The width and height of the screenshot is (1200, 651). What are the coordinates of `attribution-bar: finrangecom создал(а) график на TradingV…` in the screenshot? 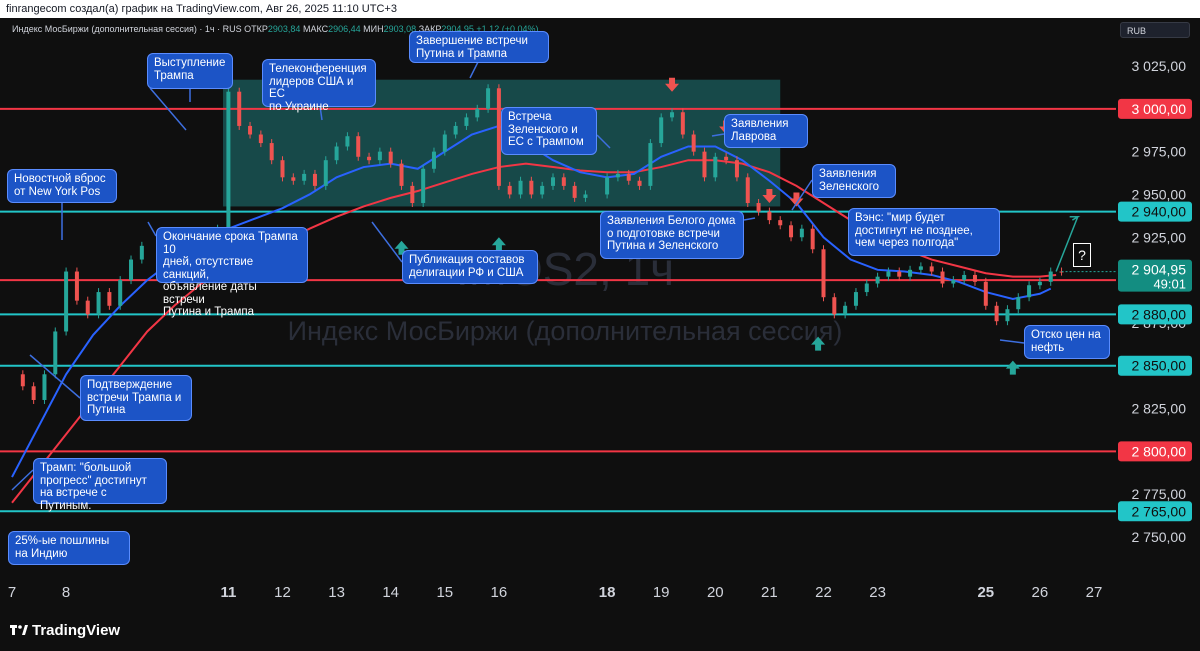 It's located at (600, 9).